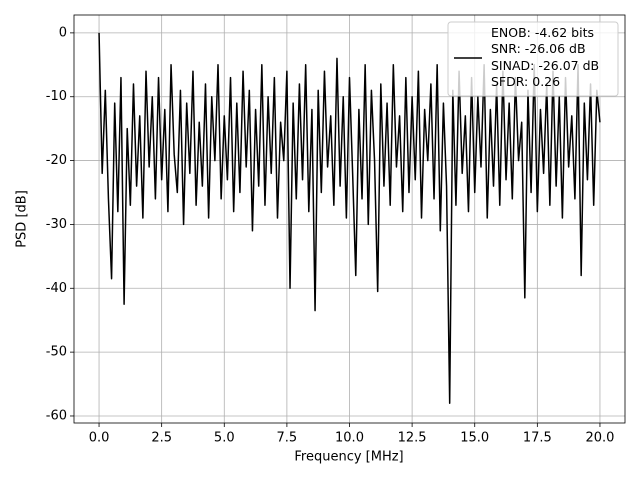 The image size is (640, 480). Describe the element at coordinates (99, 438) in the screenshot. I see `x-tick-label: 0.0` at that location.